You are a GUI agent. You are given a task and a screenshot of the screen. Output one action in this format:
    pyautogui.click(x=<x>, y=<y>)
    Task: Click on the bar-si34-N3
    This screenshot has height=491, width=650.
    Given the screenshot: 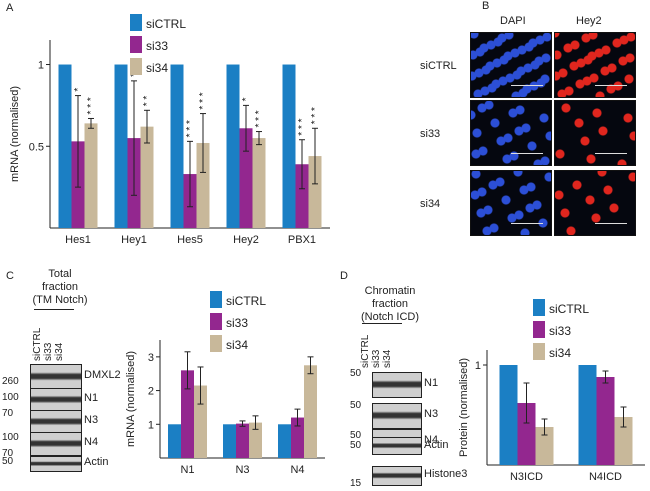 What is the action you would take?
    pyautogui.click(x=255, y=440)
    